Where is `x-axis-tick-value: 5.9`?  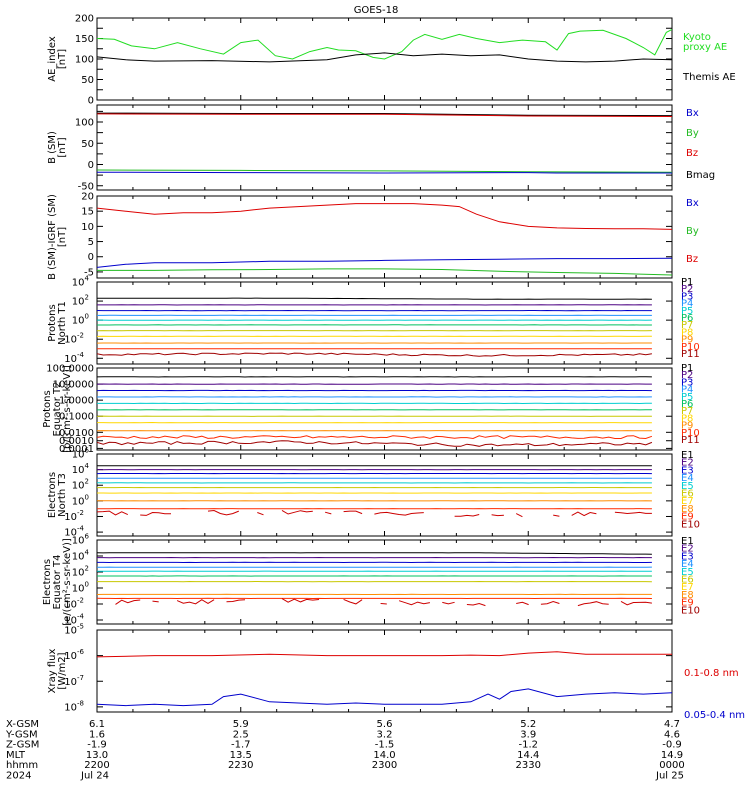 x-axis-tick-value: 5.9 is located at coordinates (241, 724).